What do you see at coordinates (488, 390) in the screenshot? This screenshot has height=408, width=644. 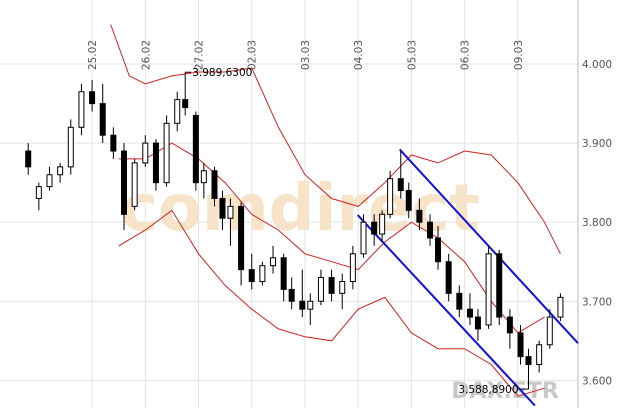 I see `annotation: 3.588,8900` at bounding box center [488, 390].